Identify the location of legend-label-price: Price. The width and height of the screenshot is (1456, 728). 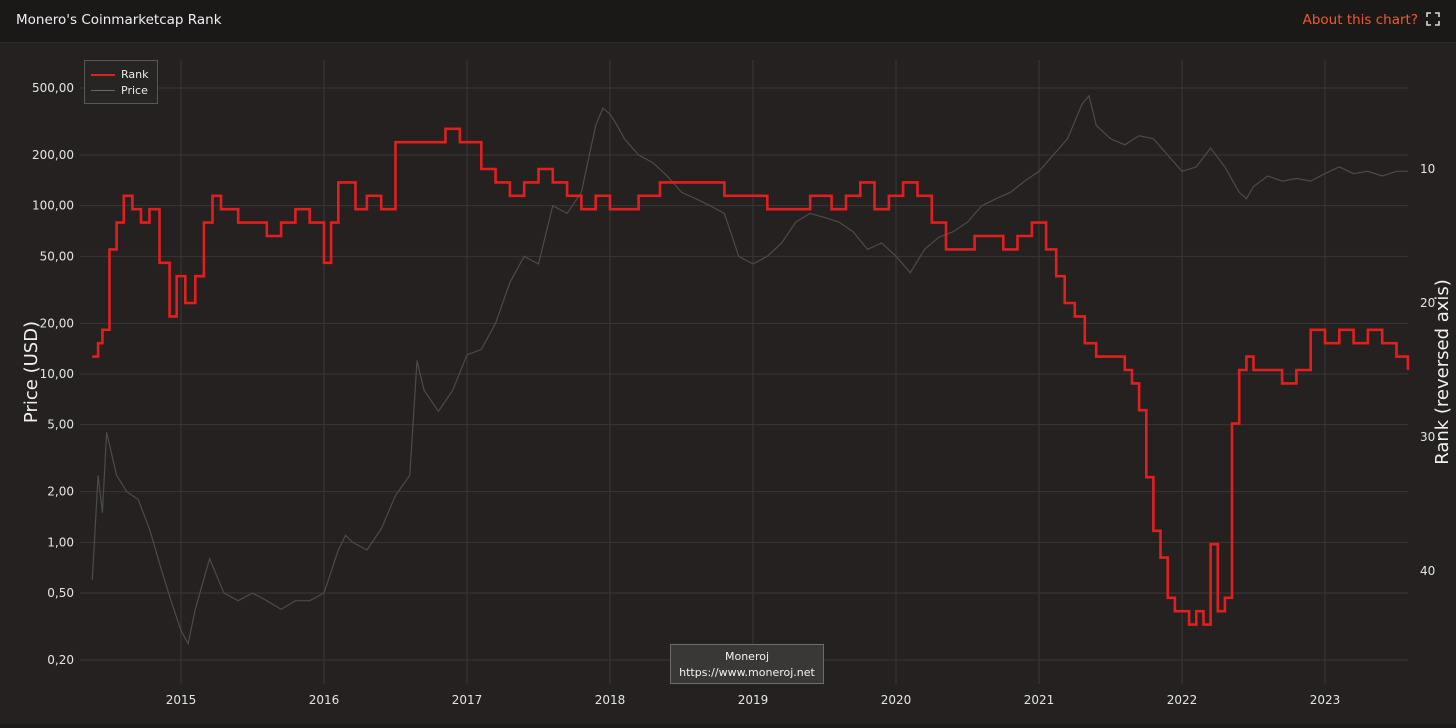
(134, 90).